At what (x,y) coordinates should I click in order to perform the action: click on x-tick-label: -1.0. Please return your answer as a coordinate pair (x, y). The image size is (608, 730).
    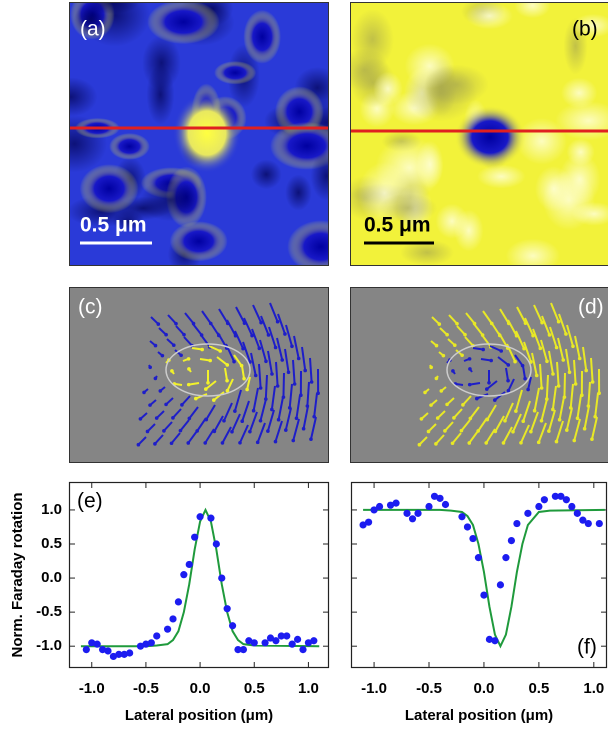
    Looking at the image, I should click on (374, 688).